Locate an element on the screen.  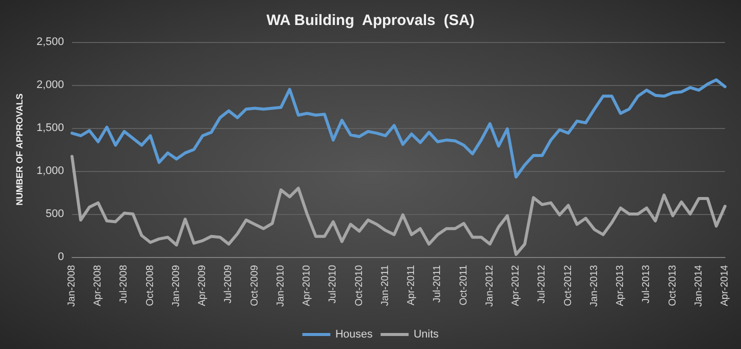
y-tick-label: 2,500 is located at coordinates (50, 42).